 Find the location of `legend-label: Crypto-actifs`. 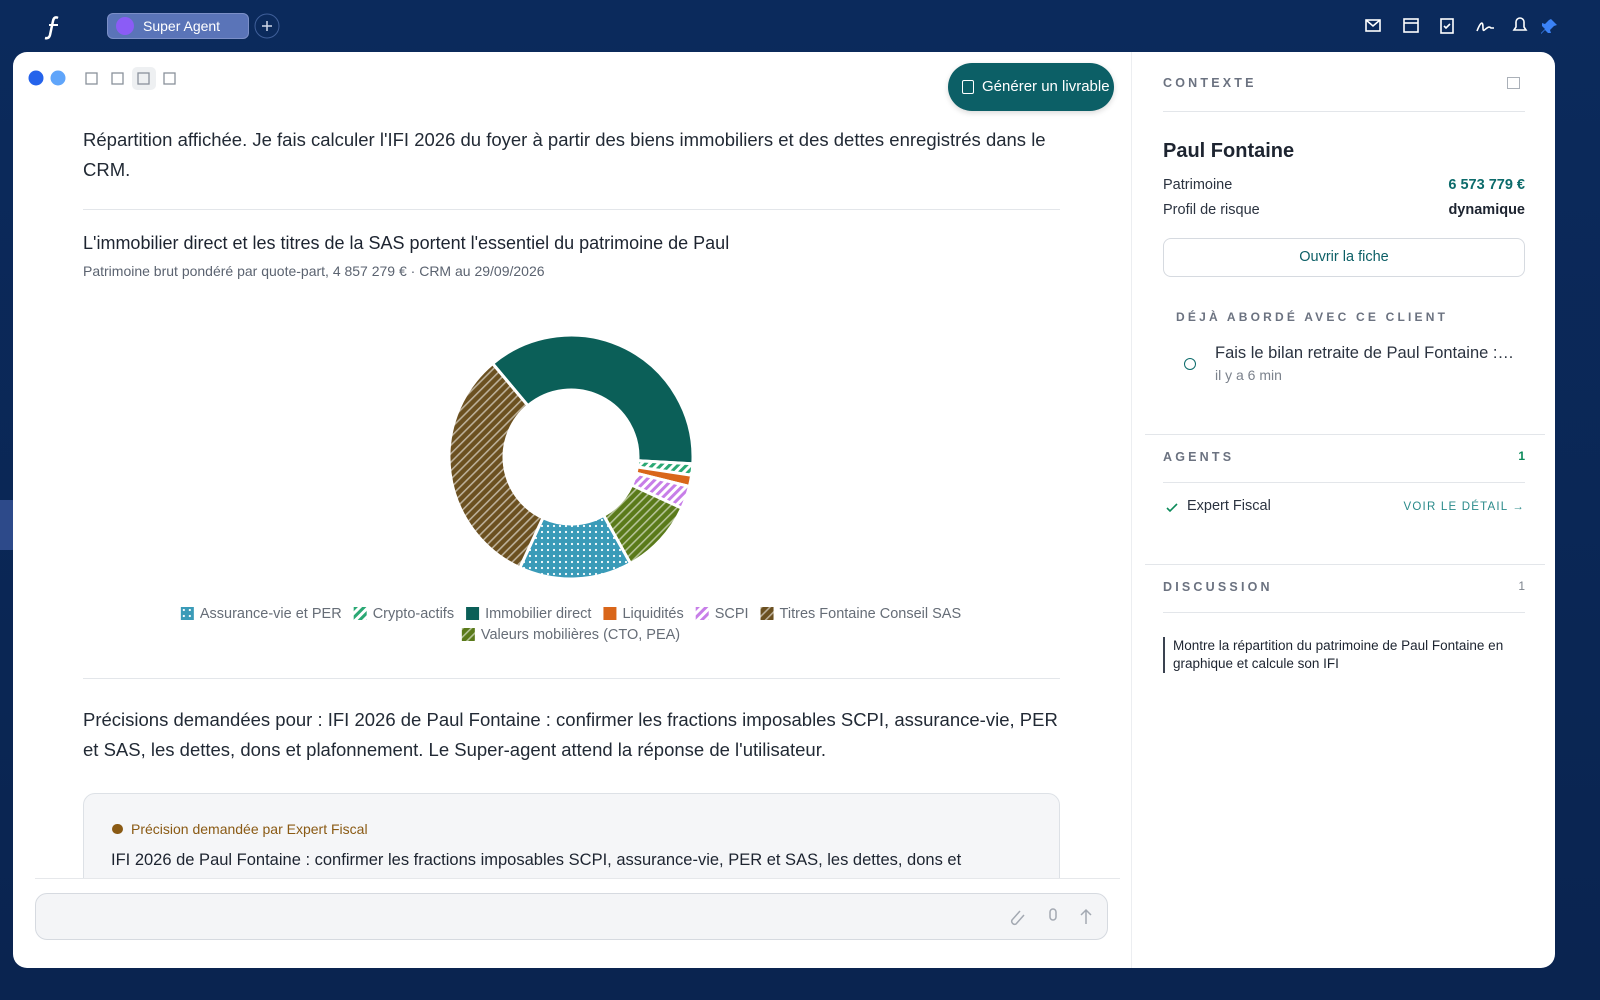

legend-label: Crypto-actifs is located at coordinates (413, 614).